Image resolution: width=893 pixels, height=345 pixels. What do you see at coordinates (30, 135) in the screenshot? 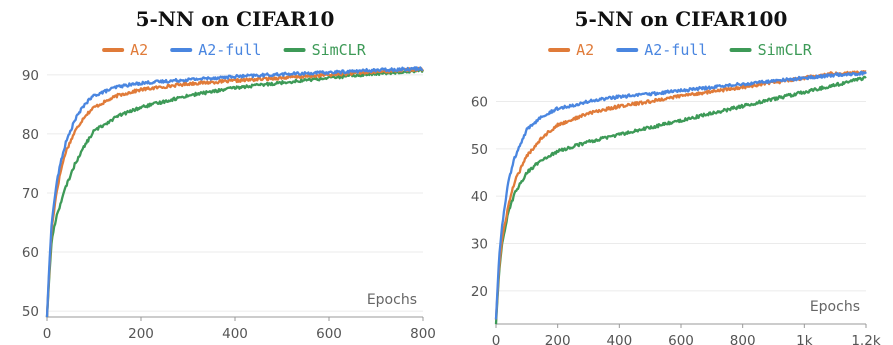
I see `y-tick-label: 80` at bounding box center [30, 135].